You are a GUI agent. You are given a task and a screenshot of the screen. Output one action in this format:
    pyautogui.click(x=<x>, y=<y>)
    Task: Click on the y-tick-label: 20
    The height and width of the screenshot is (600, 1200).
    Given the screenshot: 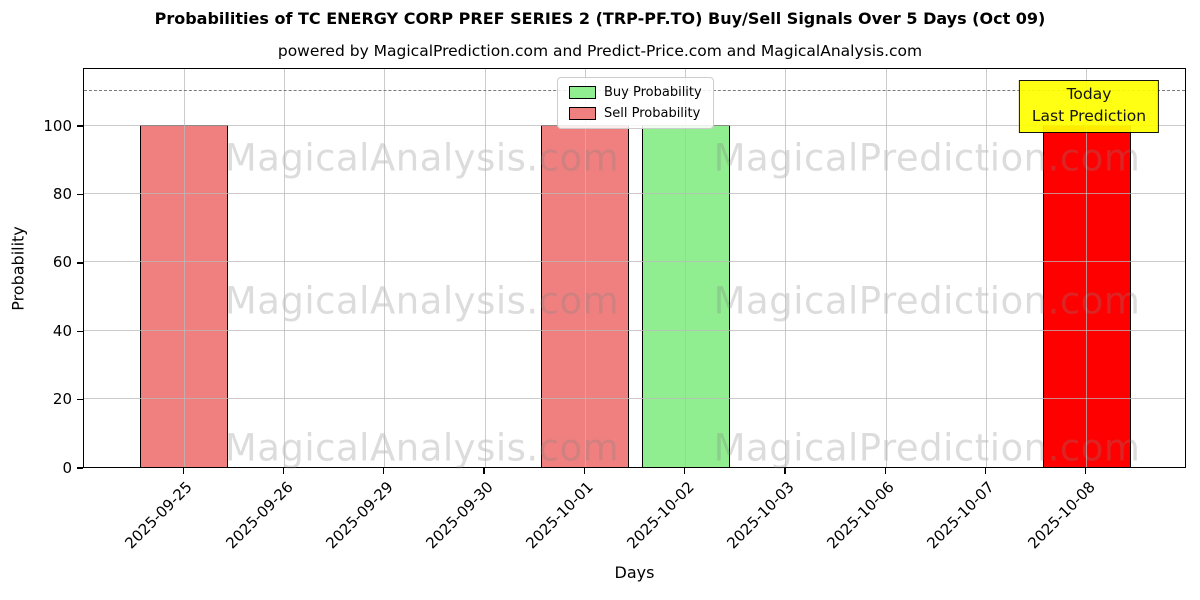 What is the action you would take?
    pyautogui.click(x=62, y=399)
    